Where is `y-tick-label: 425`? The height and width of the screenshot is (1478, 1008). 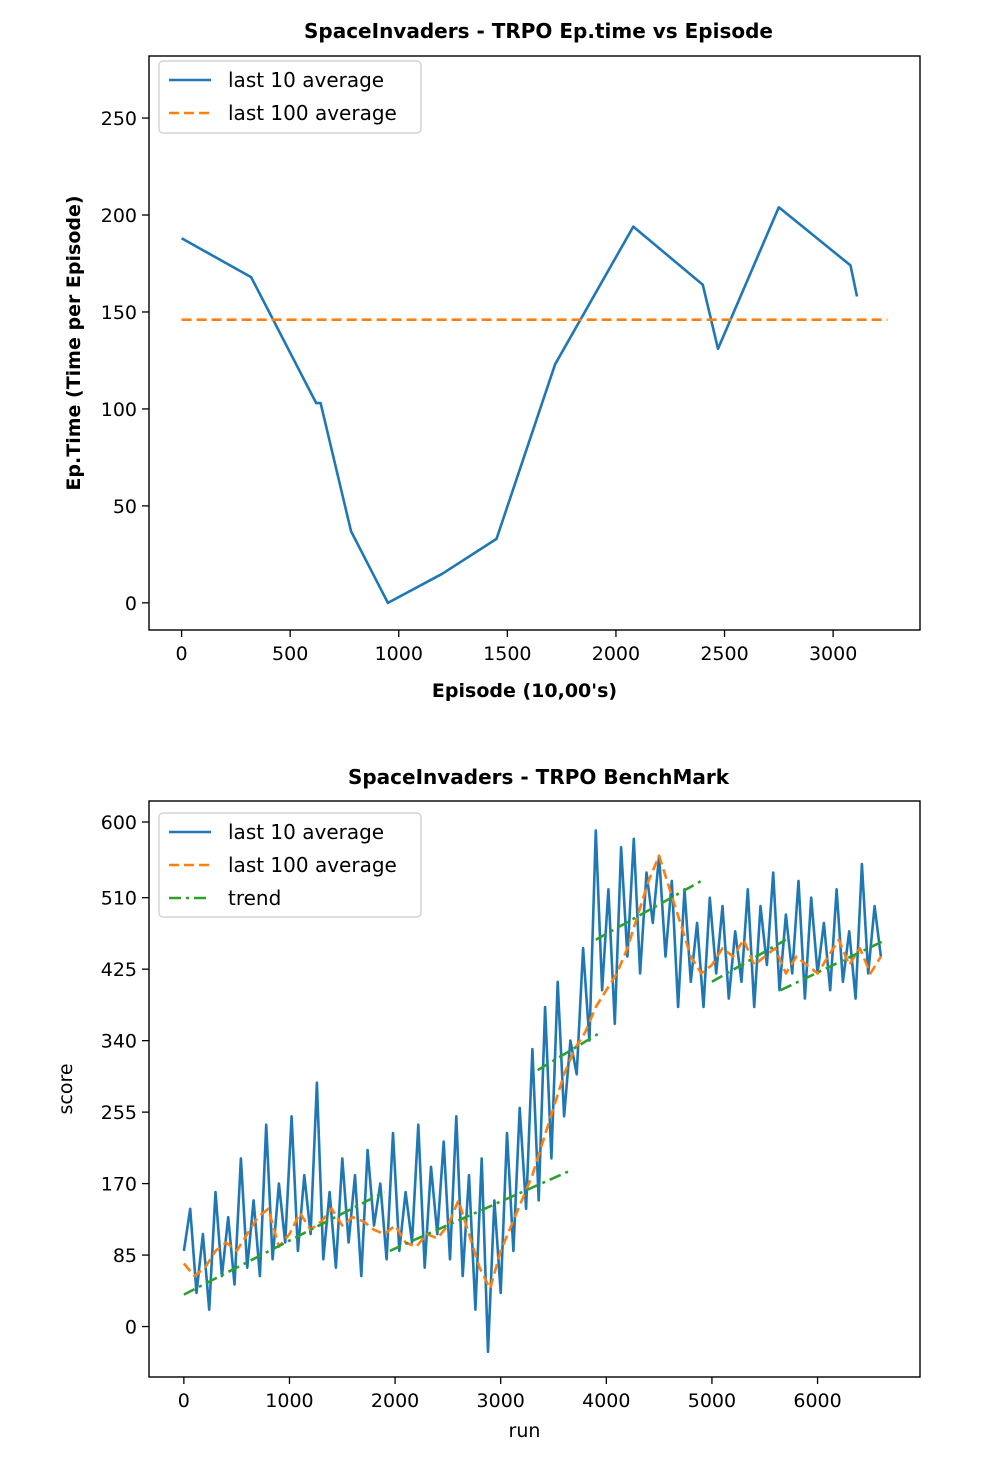
y-tick-label: 425 is located at coordinates (119, 970).